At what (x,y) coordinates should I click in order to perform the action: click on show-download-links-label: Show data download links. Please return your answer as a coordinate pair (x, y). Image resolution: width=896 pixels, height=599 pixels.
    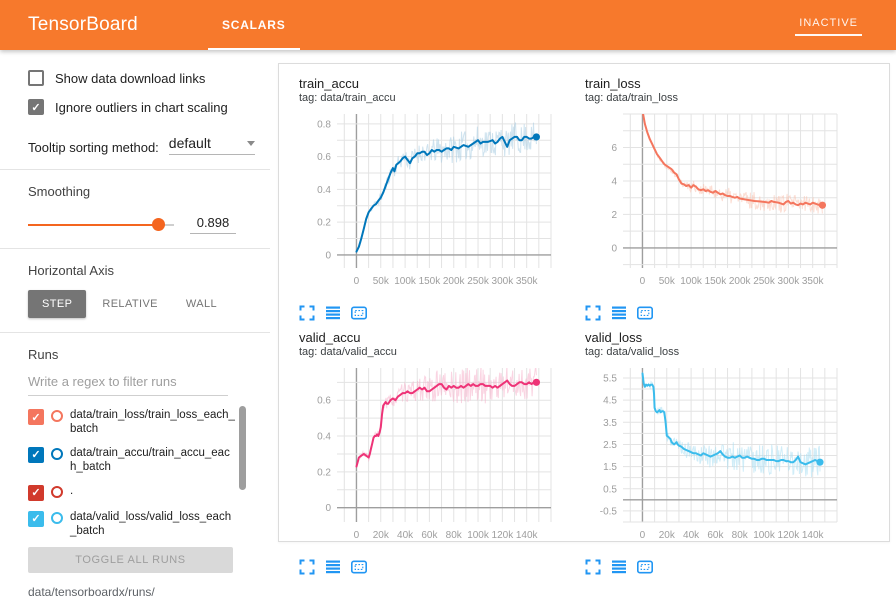
    Looking at the image, I should click on (130, 78).